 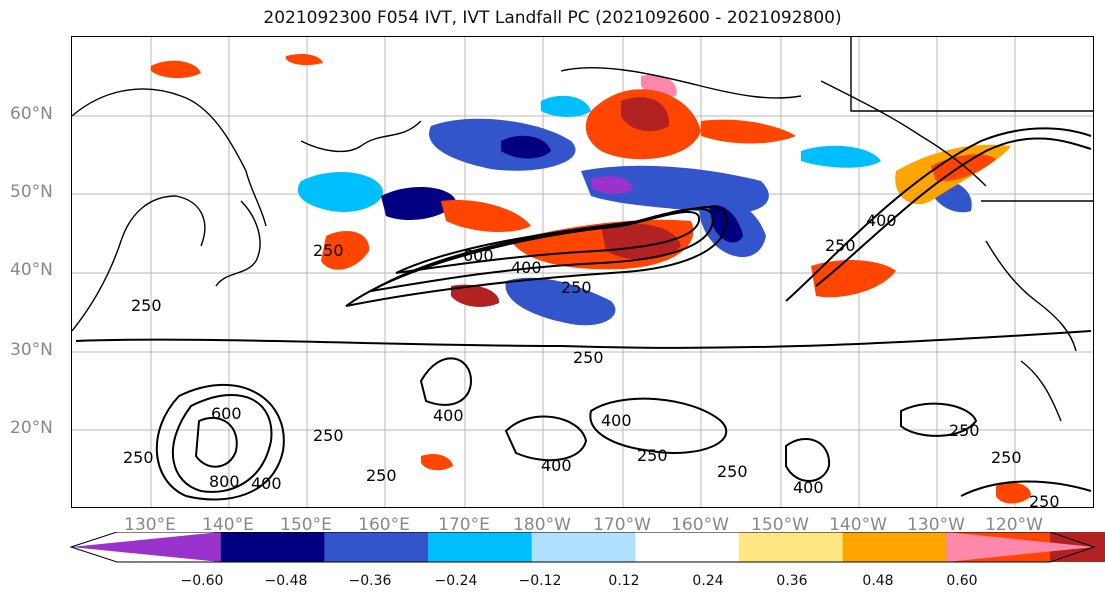 What do you see at coordinates (456, 581) in the screenshot?
I see `colorbar-tick: −0.24` at bounding box center [456, 581].